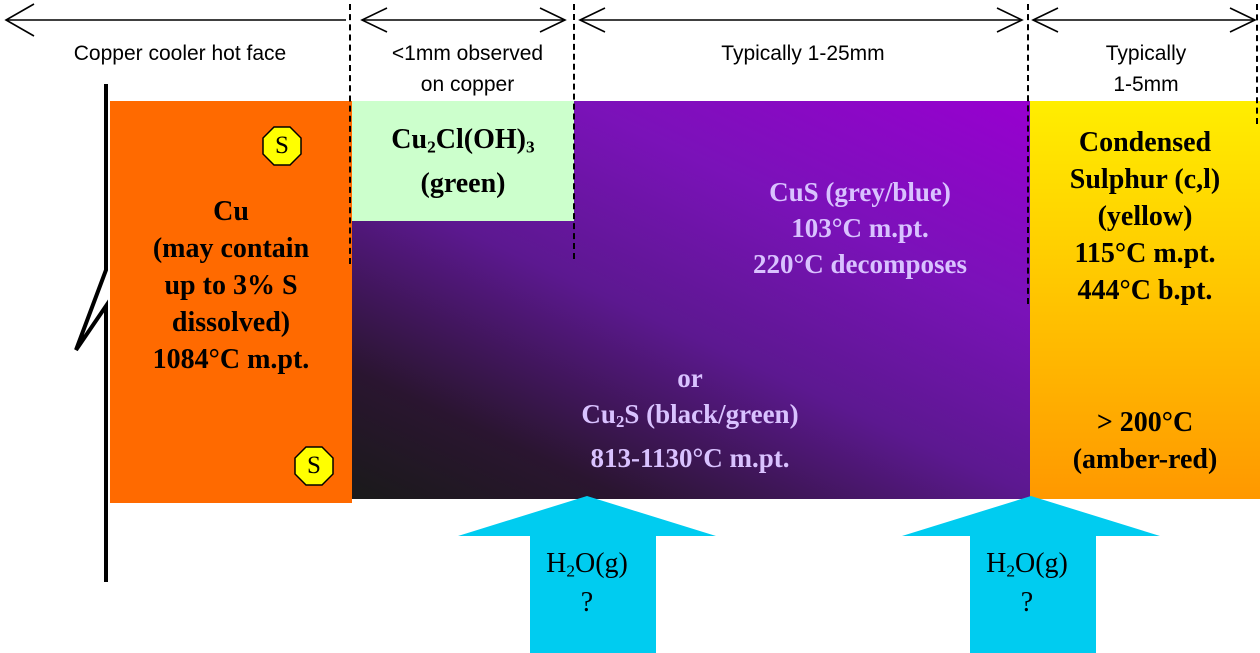  I want to click on cu2s-melting-point: 813-1130°C m.pt., so click(690, 458).